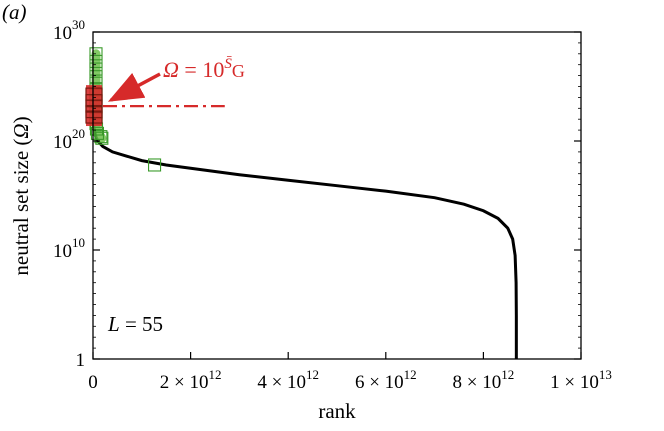 The image size is (664, 431). I want to click on x-tick-label: 4 × 10¹², so click(288, 380).